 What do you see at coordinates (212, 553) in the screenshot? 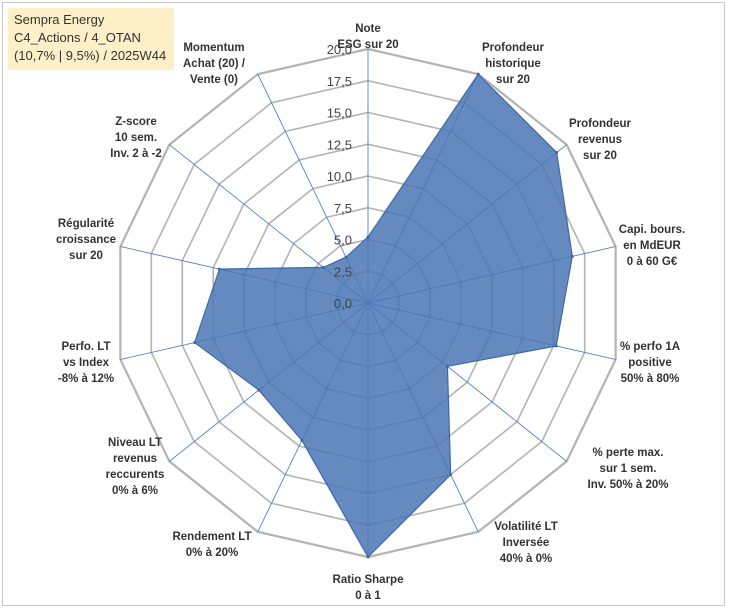
I see `axis-label: 0% à 20%` at bounding box center [212, 553].